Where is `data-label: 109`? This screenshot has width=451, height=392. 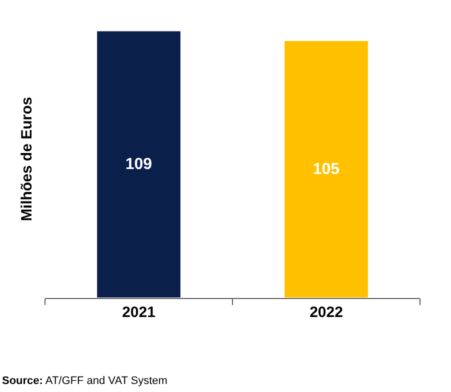
data-label: 109 is located at coordinates (138, 164).